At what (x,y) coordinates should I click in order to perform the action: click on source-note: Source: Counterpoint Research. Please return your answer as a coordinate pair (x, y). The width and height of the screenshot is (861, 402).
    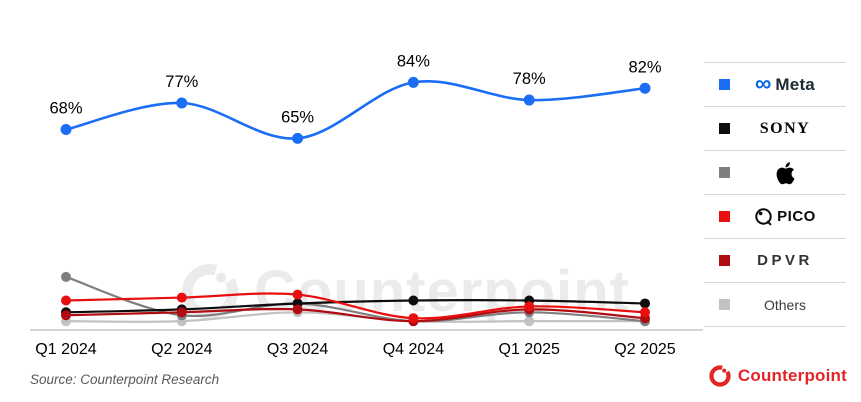
    Looking at the image, I should click on (125, 379).